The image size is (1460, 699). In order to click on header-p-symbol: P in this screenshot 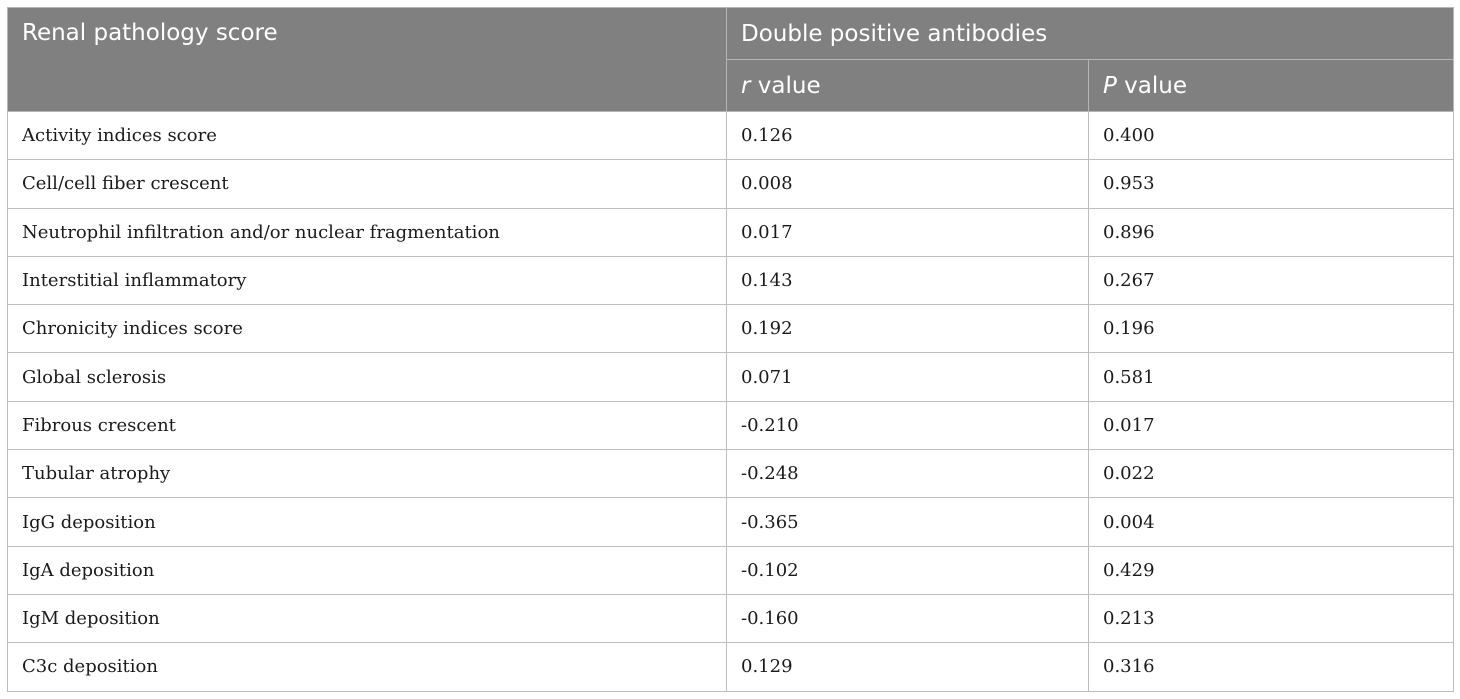, I will do `click(1110, 85)`.